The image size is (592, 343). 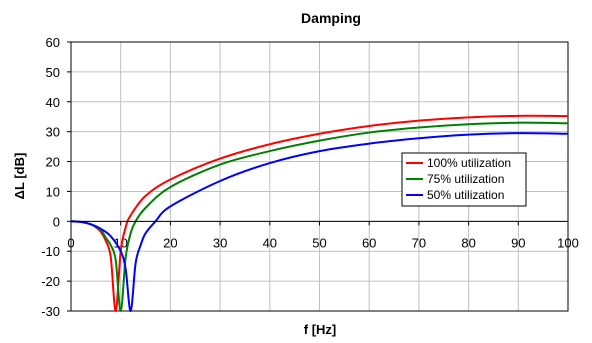 What do you see at coordinates (19, 176) in the screenshot?
I see `y-axis-label: ΔL [dB]` at bounding box center [19, 176].